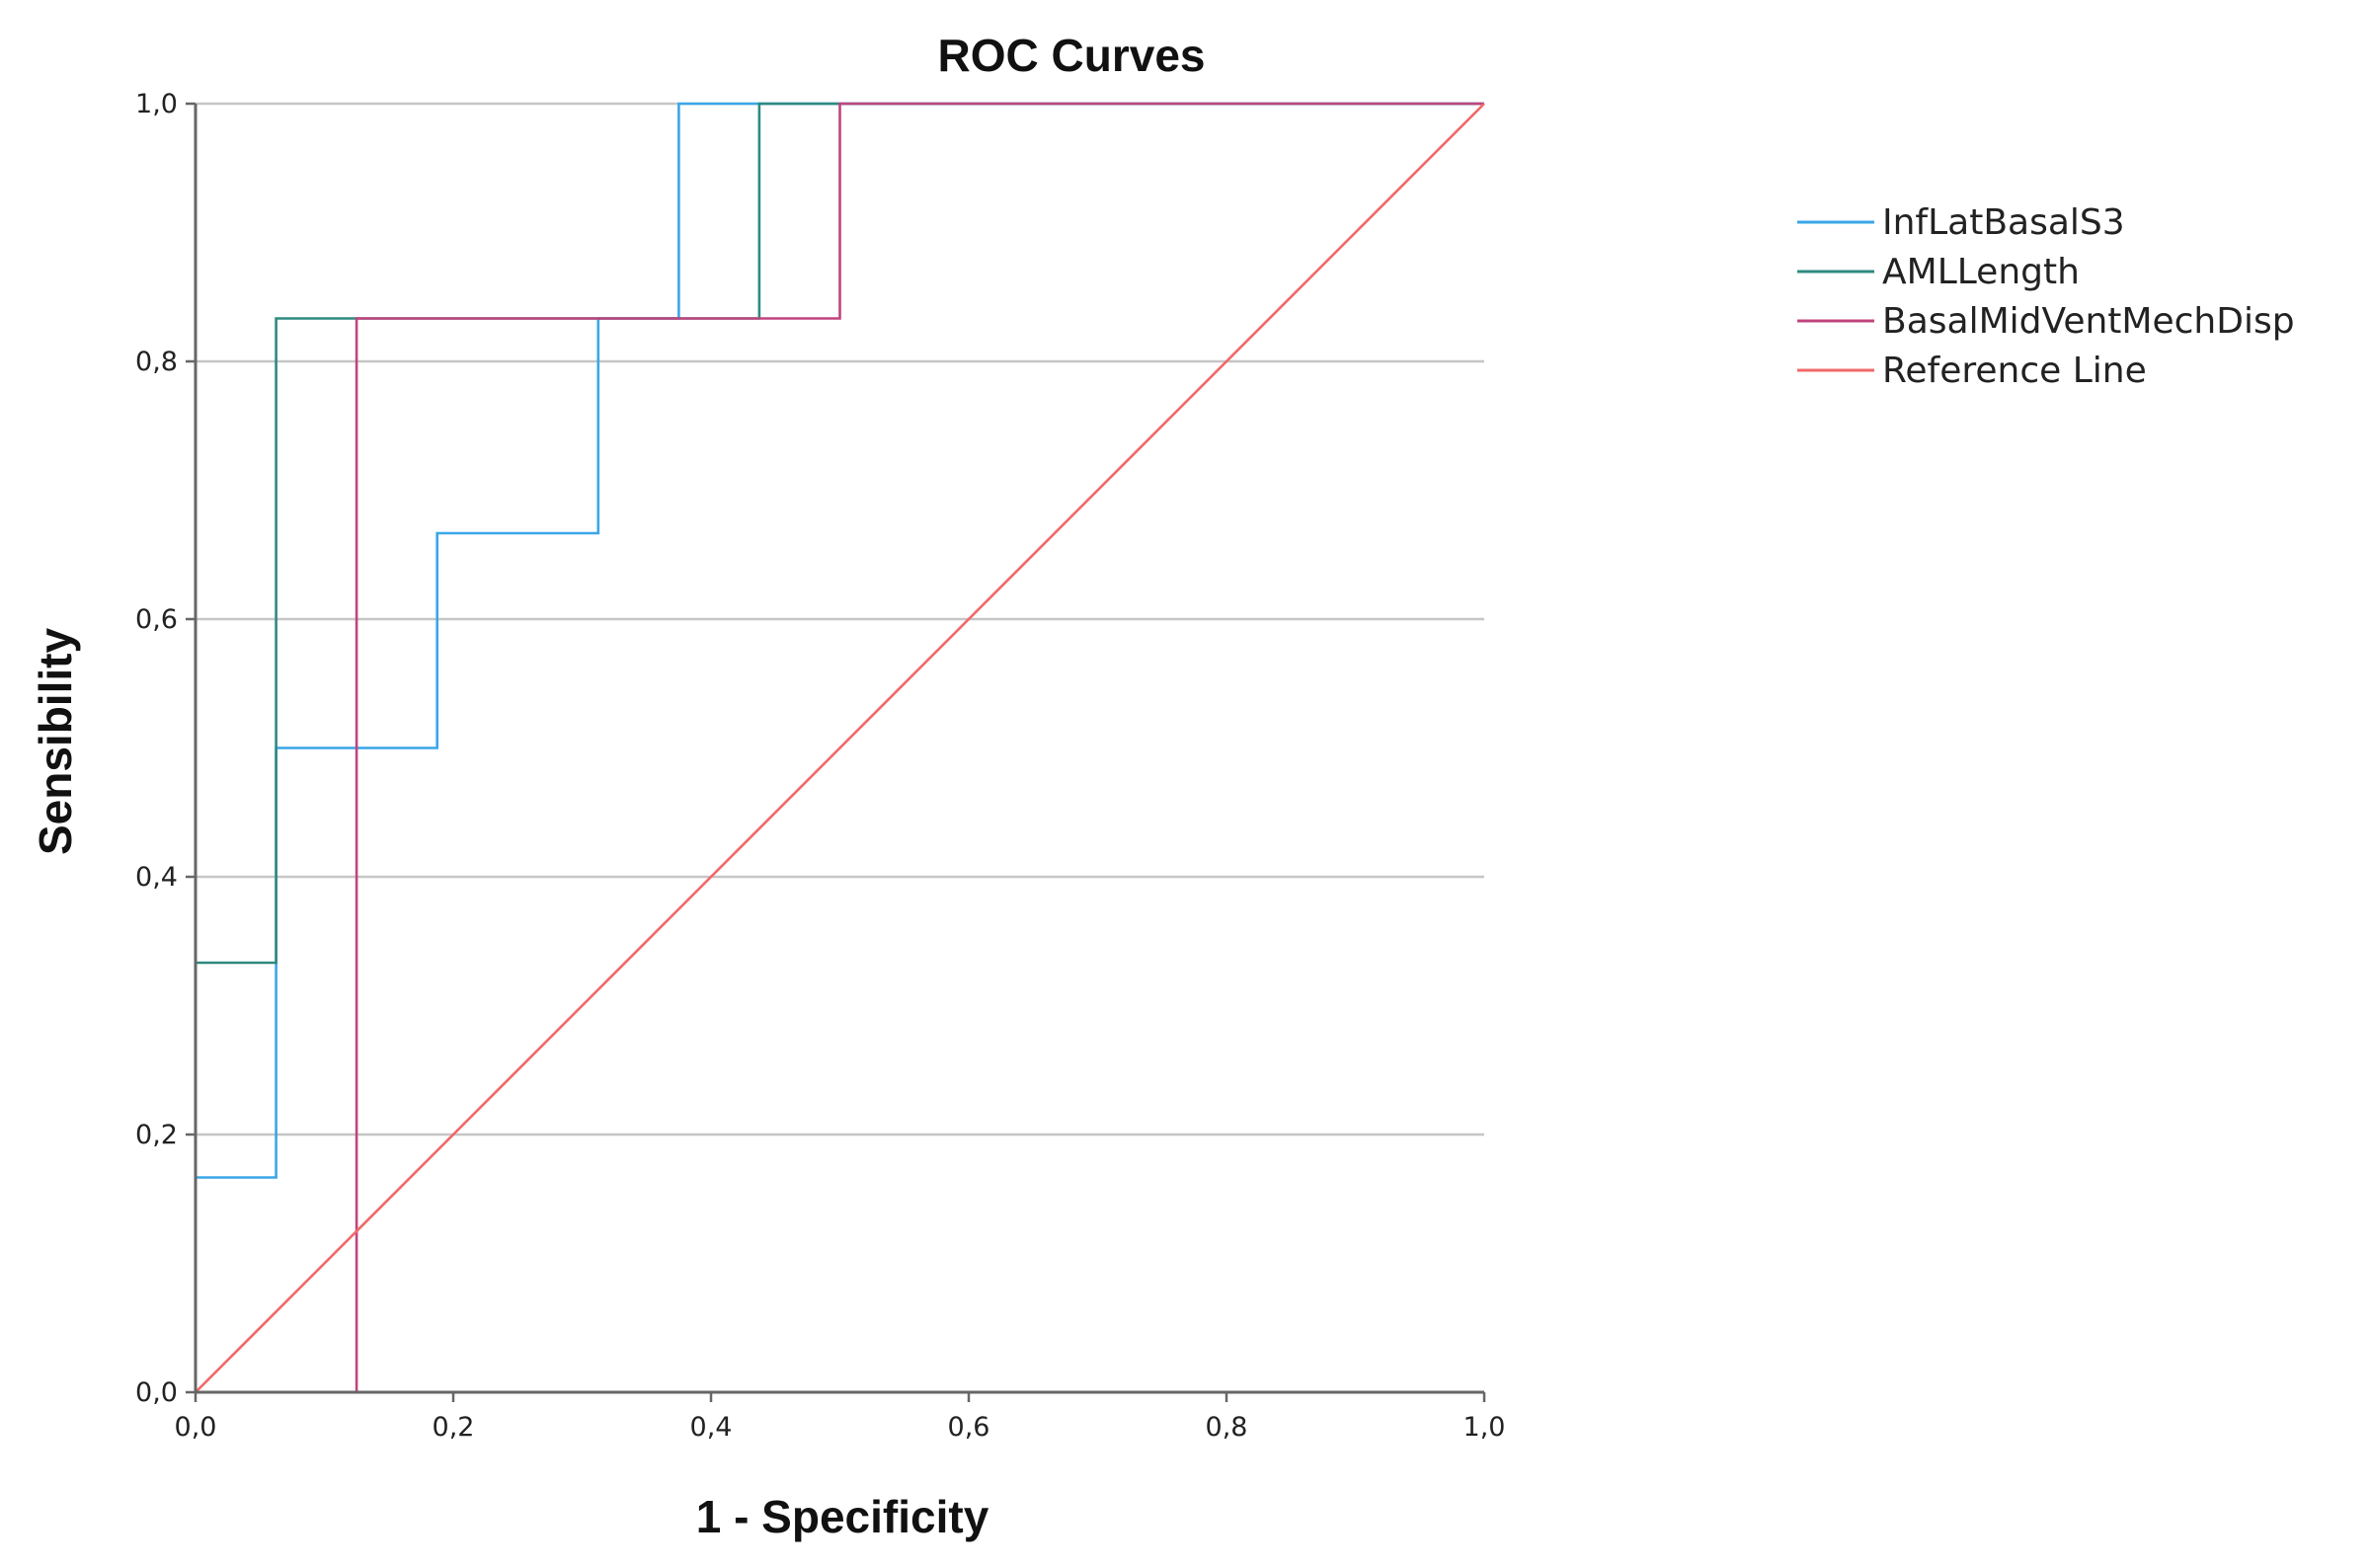  Describe the element at coordinates (156, 1392) in the screenshot. I see `y-tick-label: 0,0` at that location.